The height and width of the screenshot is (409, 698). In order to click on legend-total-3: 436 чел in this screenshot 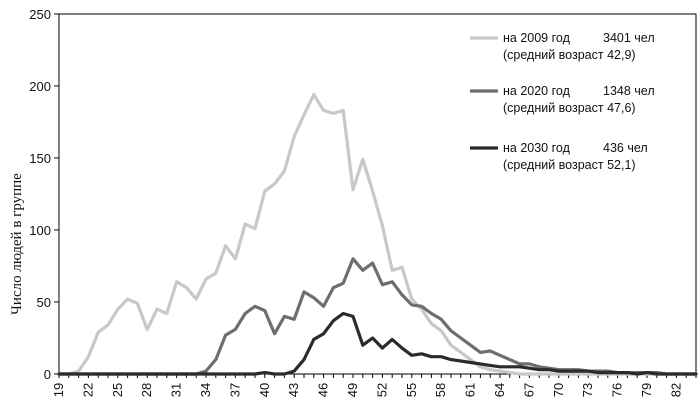, I will do `click(625, 148)`.